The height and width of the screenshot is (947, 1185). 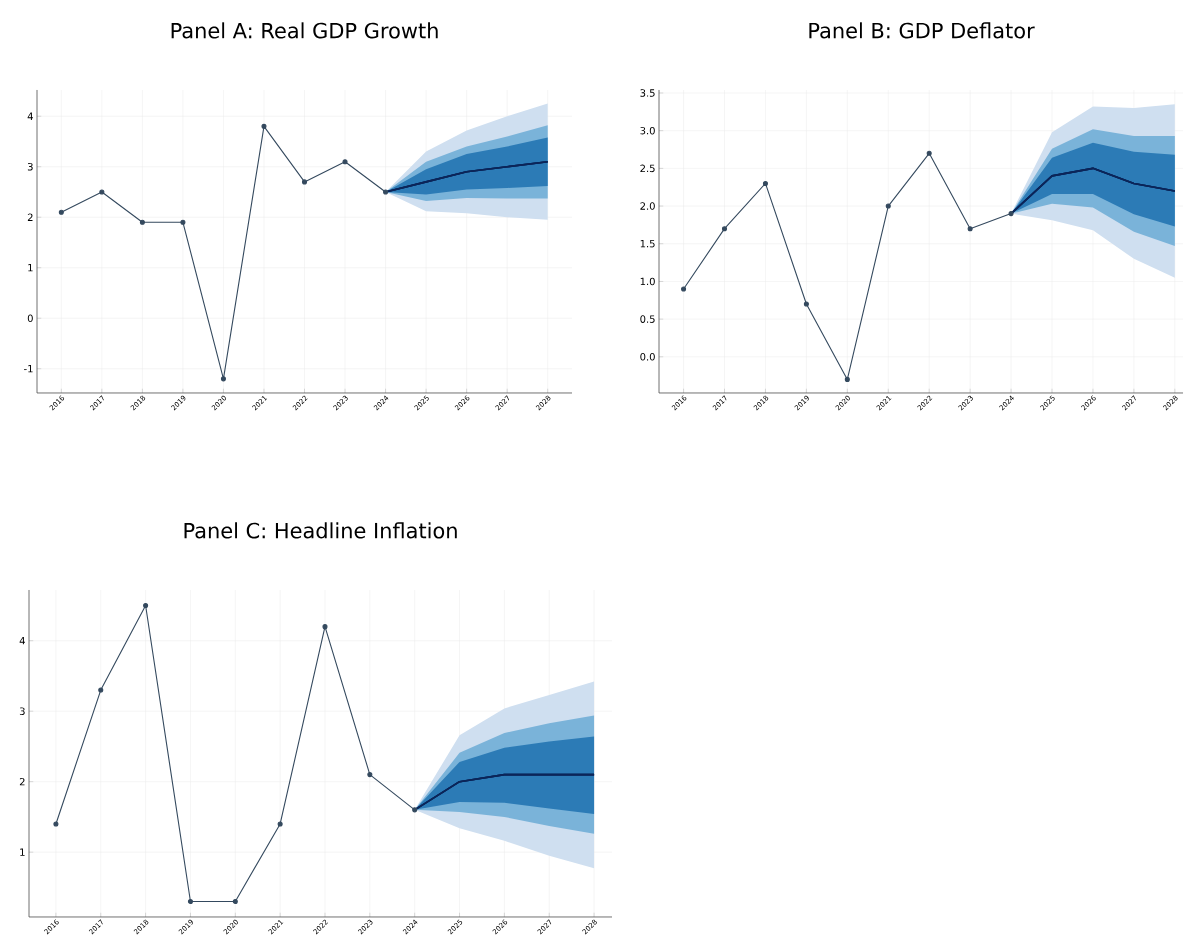 I want to click on y-tick-label: -1, so click(x=28, y=369).